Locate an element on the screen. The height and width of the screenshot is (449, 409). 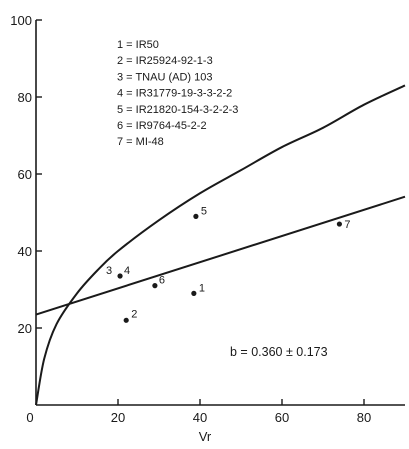
x-tick-label: 80 is located at coordinates (364, 417).